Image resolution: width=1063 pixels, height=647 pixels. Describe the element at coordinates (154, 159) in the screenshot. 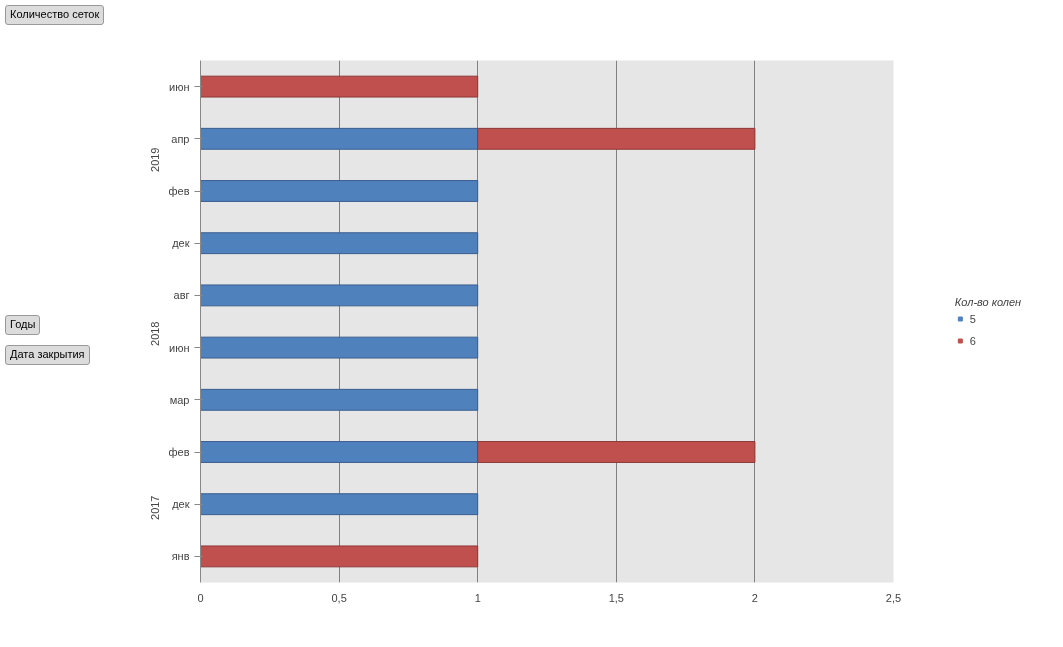

I see `text: 2019` at that location.